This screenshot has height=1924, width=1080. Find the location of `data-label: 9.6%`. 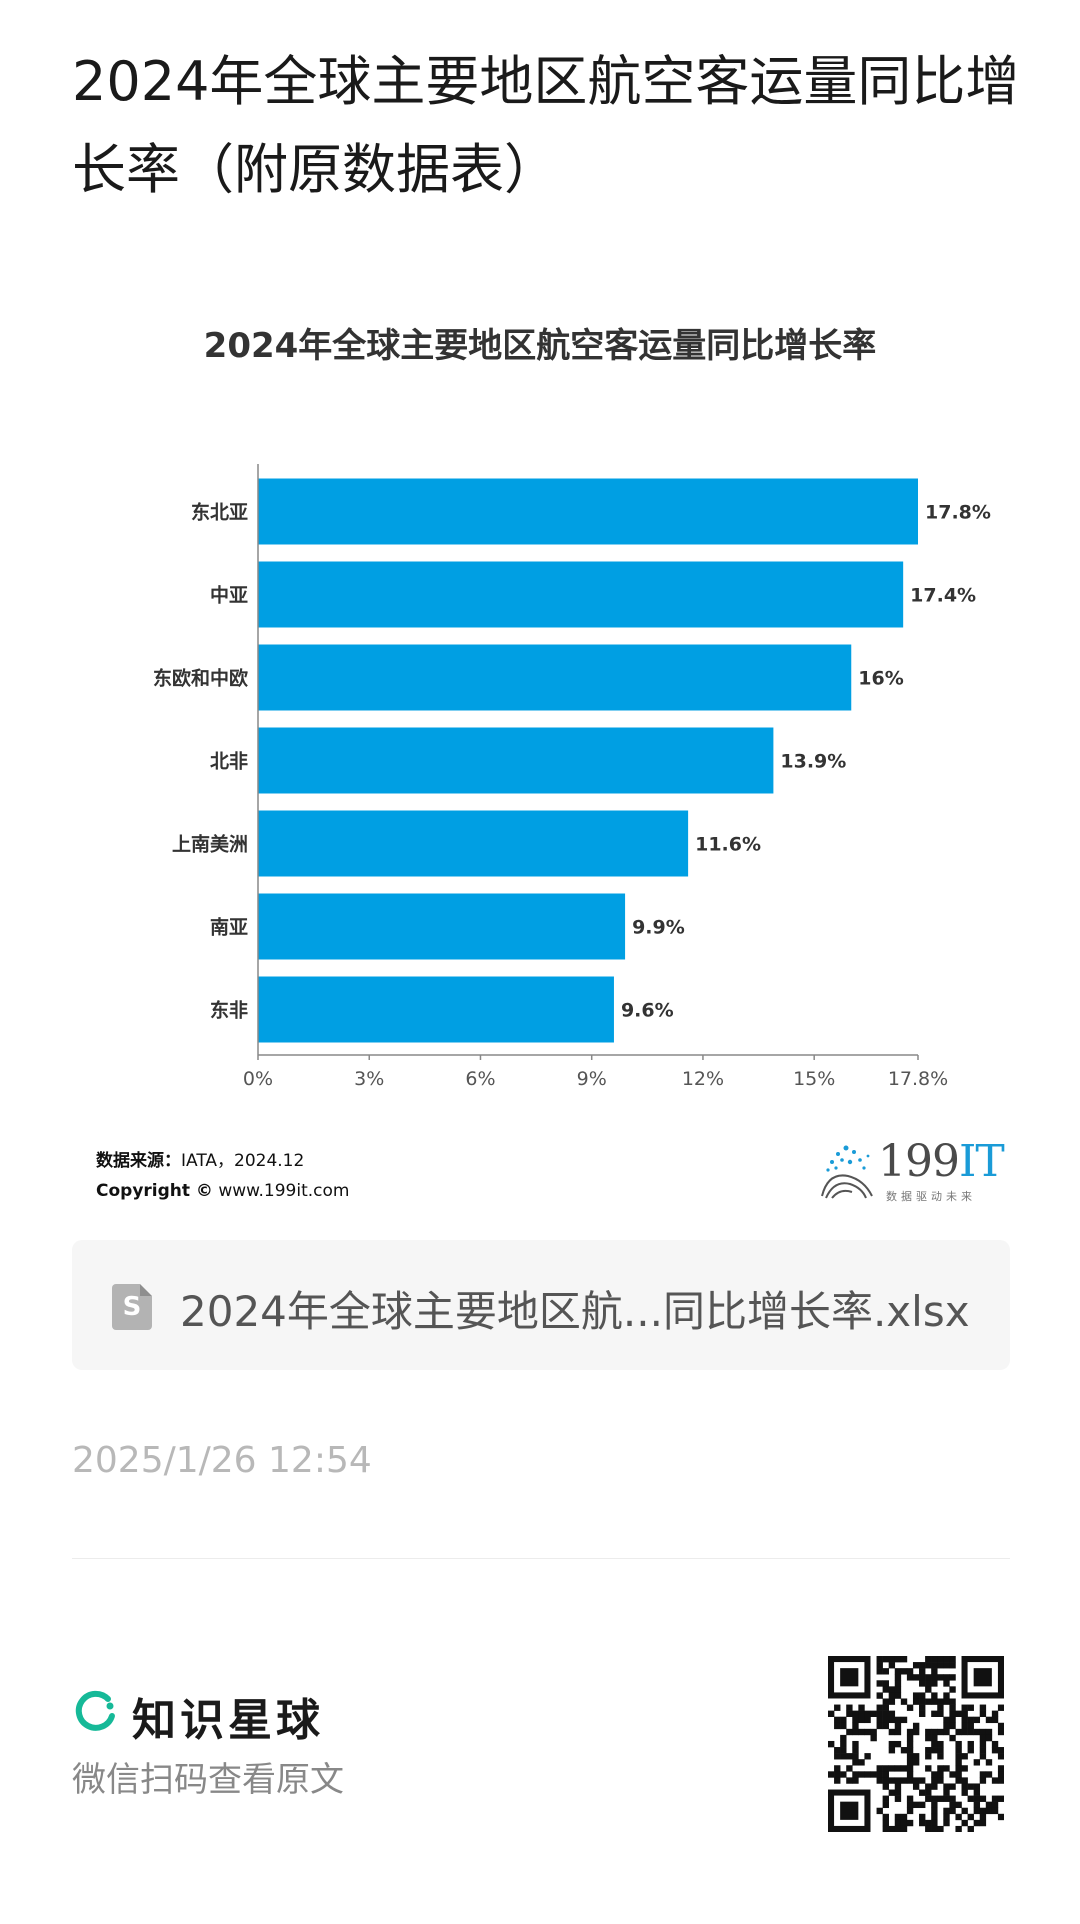

data-label: 9.6% is located at coordinates (647, 1011).